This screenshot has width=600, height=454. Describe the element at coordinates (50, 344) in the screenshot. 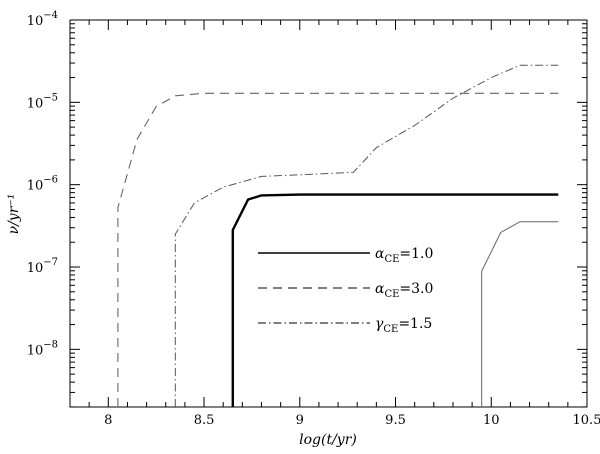

I see `y-tick-exponent: −8` at that location.